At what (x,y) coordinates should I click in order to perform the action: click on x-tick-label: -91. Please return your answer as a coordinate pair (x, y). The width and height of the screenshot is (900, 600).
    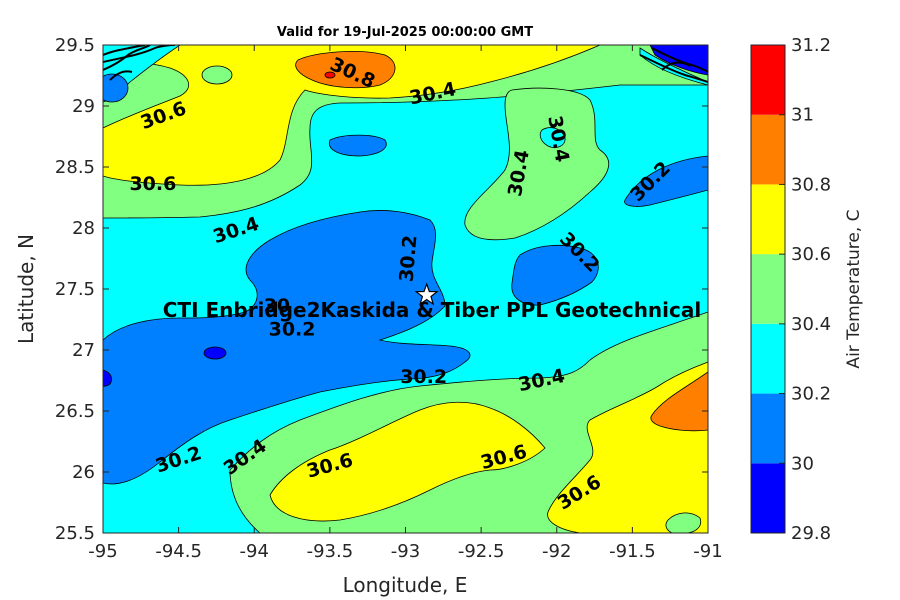
    Looking at the image, I should click on (707, 551).